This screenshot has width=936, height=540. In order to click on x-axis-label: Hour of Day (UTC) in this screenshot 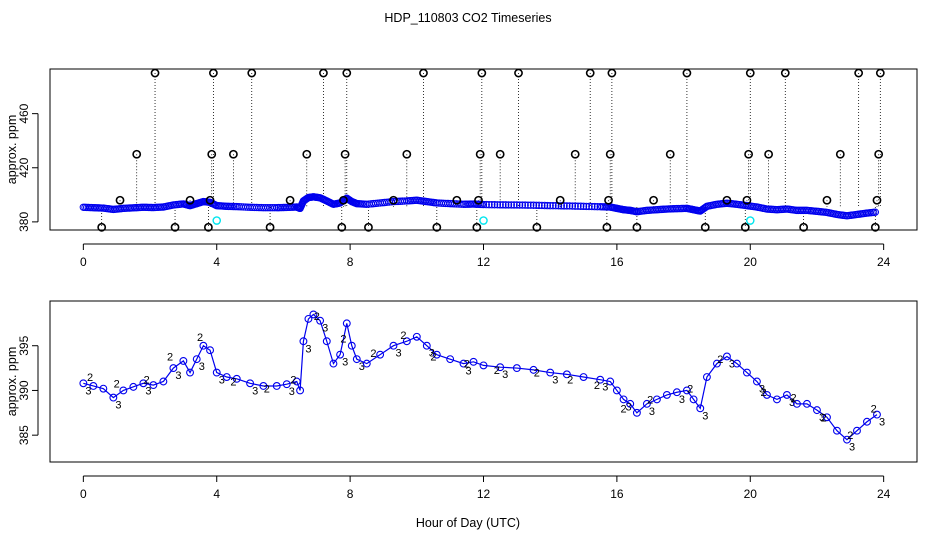, I will do `click(468, 523)`.